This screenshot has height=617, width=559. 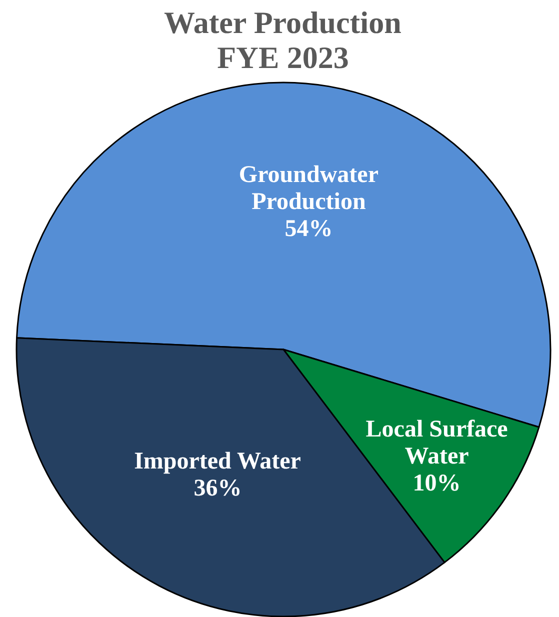 What do you see at coordinates (283, 40) in the screenshot?
I see `chart-title: Water Production FYE 2023` at bounding box center [283, 40].